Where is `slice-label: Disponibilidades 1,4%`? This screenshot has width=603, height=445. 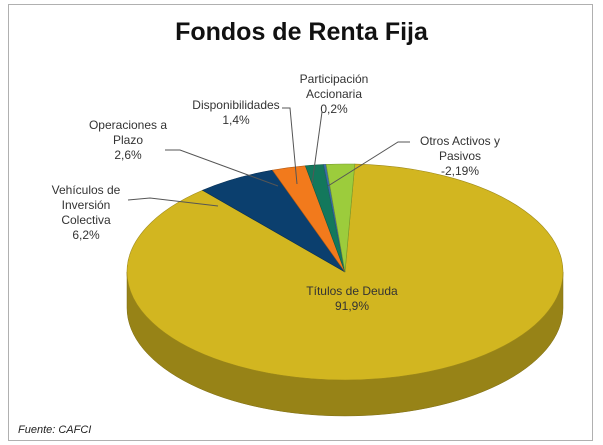 slice-label: Disponibilidades 1,4% is located at coordinates (236, 113).